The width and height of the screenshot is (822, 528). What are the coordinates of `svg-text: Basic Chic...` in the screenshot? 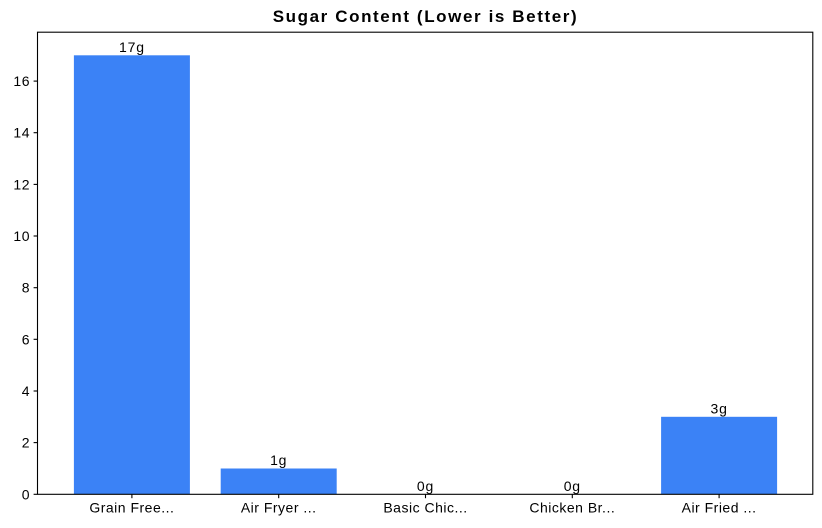 It's located at (425, 508).